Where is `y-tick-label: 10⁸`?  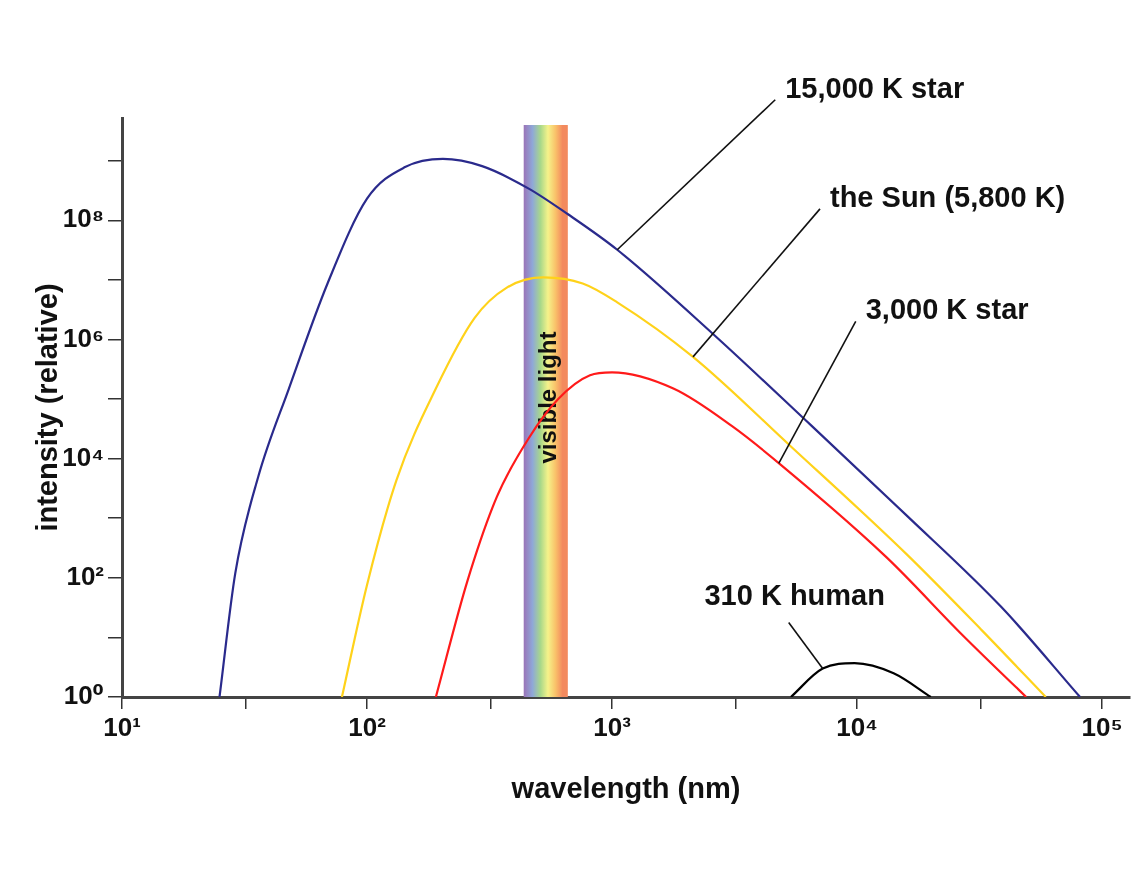 y-tick-label: 10⁸ is located at coordinates (83, 218).